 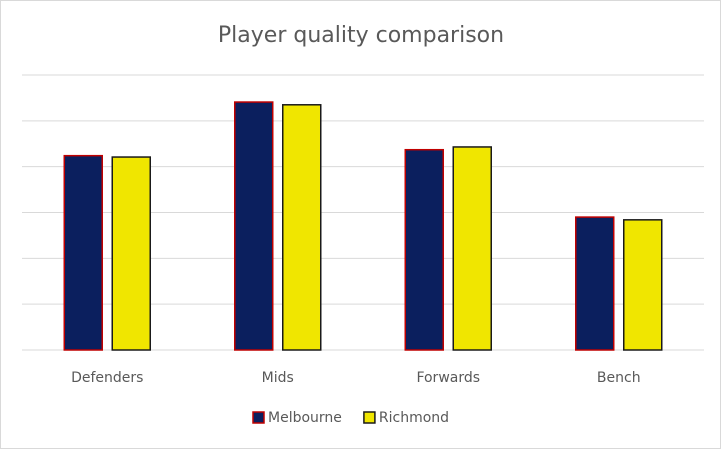 I want to click on legend-label: Melbourne, so click(x=305, y=418).